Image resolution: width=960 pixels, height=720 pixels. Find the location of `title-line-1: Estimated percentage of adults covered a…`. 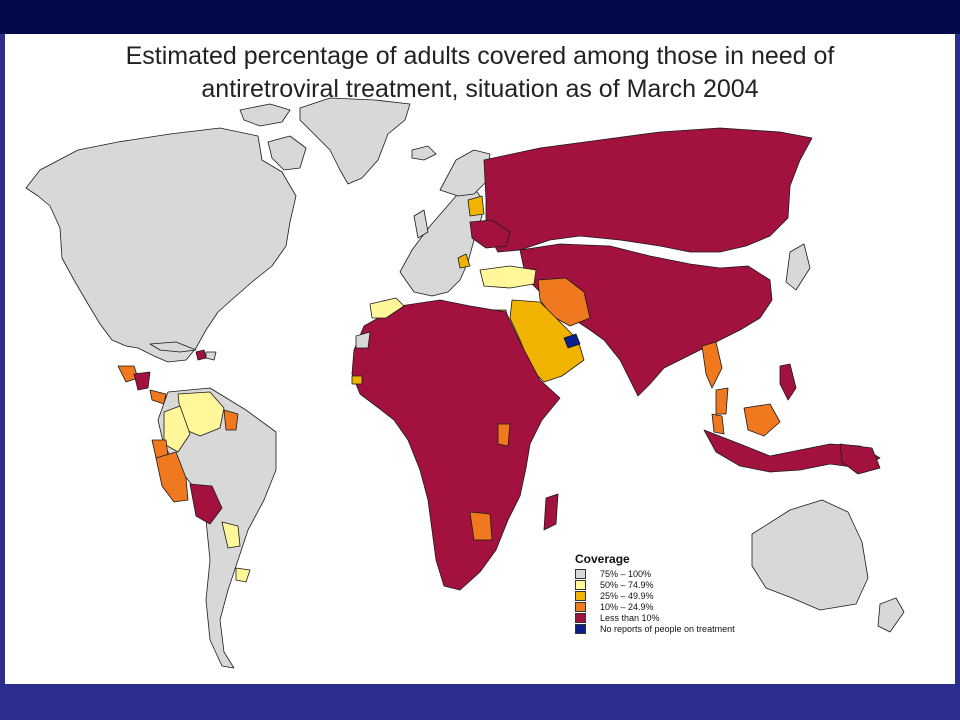

title-line-1: Estimated percentage of adults covered a… is located at coordinates (480, 56).